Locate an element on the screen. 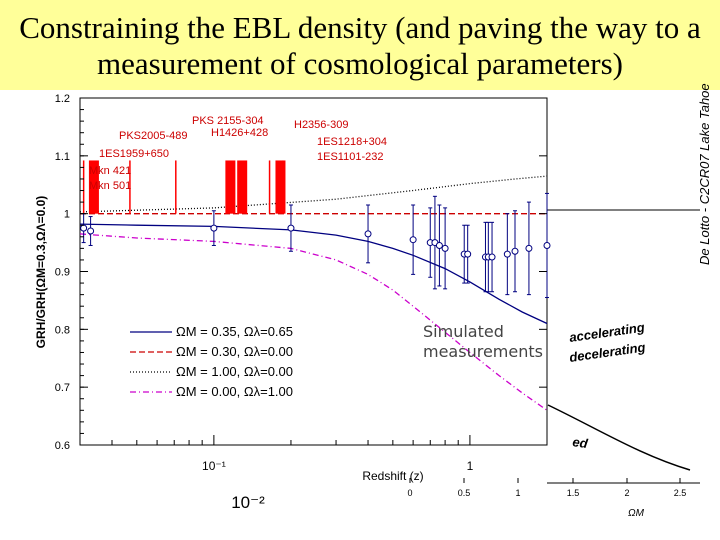  y-tick-label: 0.9 is located at coordinates (62, 273).